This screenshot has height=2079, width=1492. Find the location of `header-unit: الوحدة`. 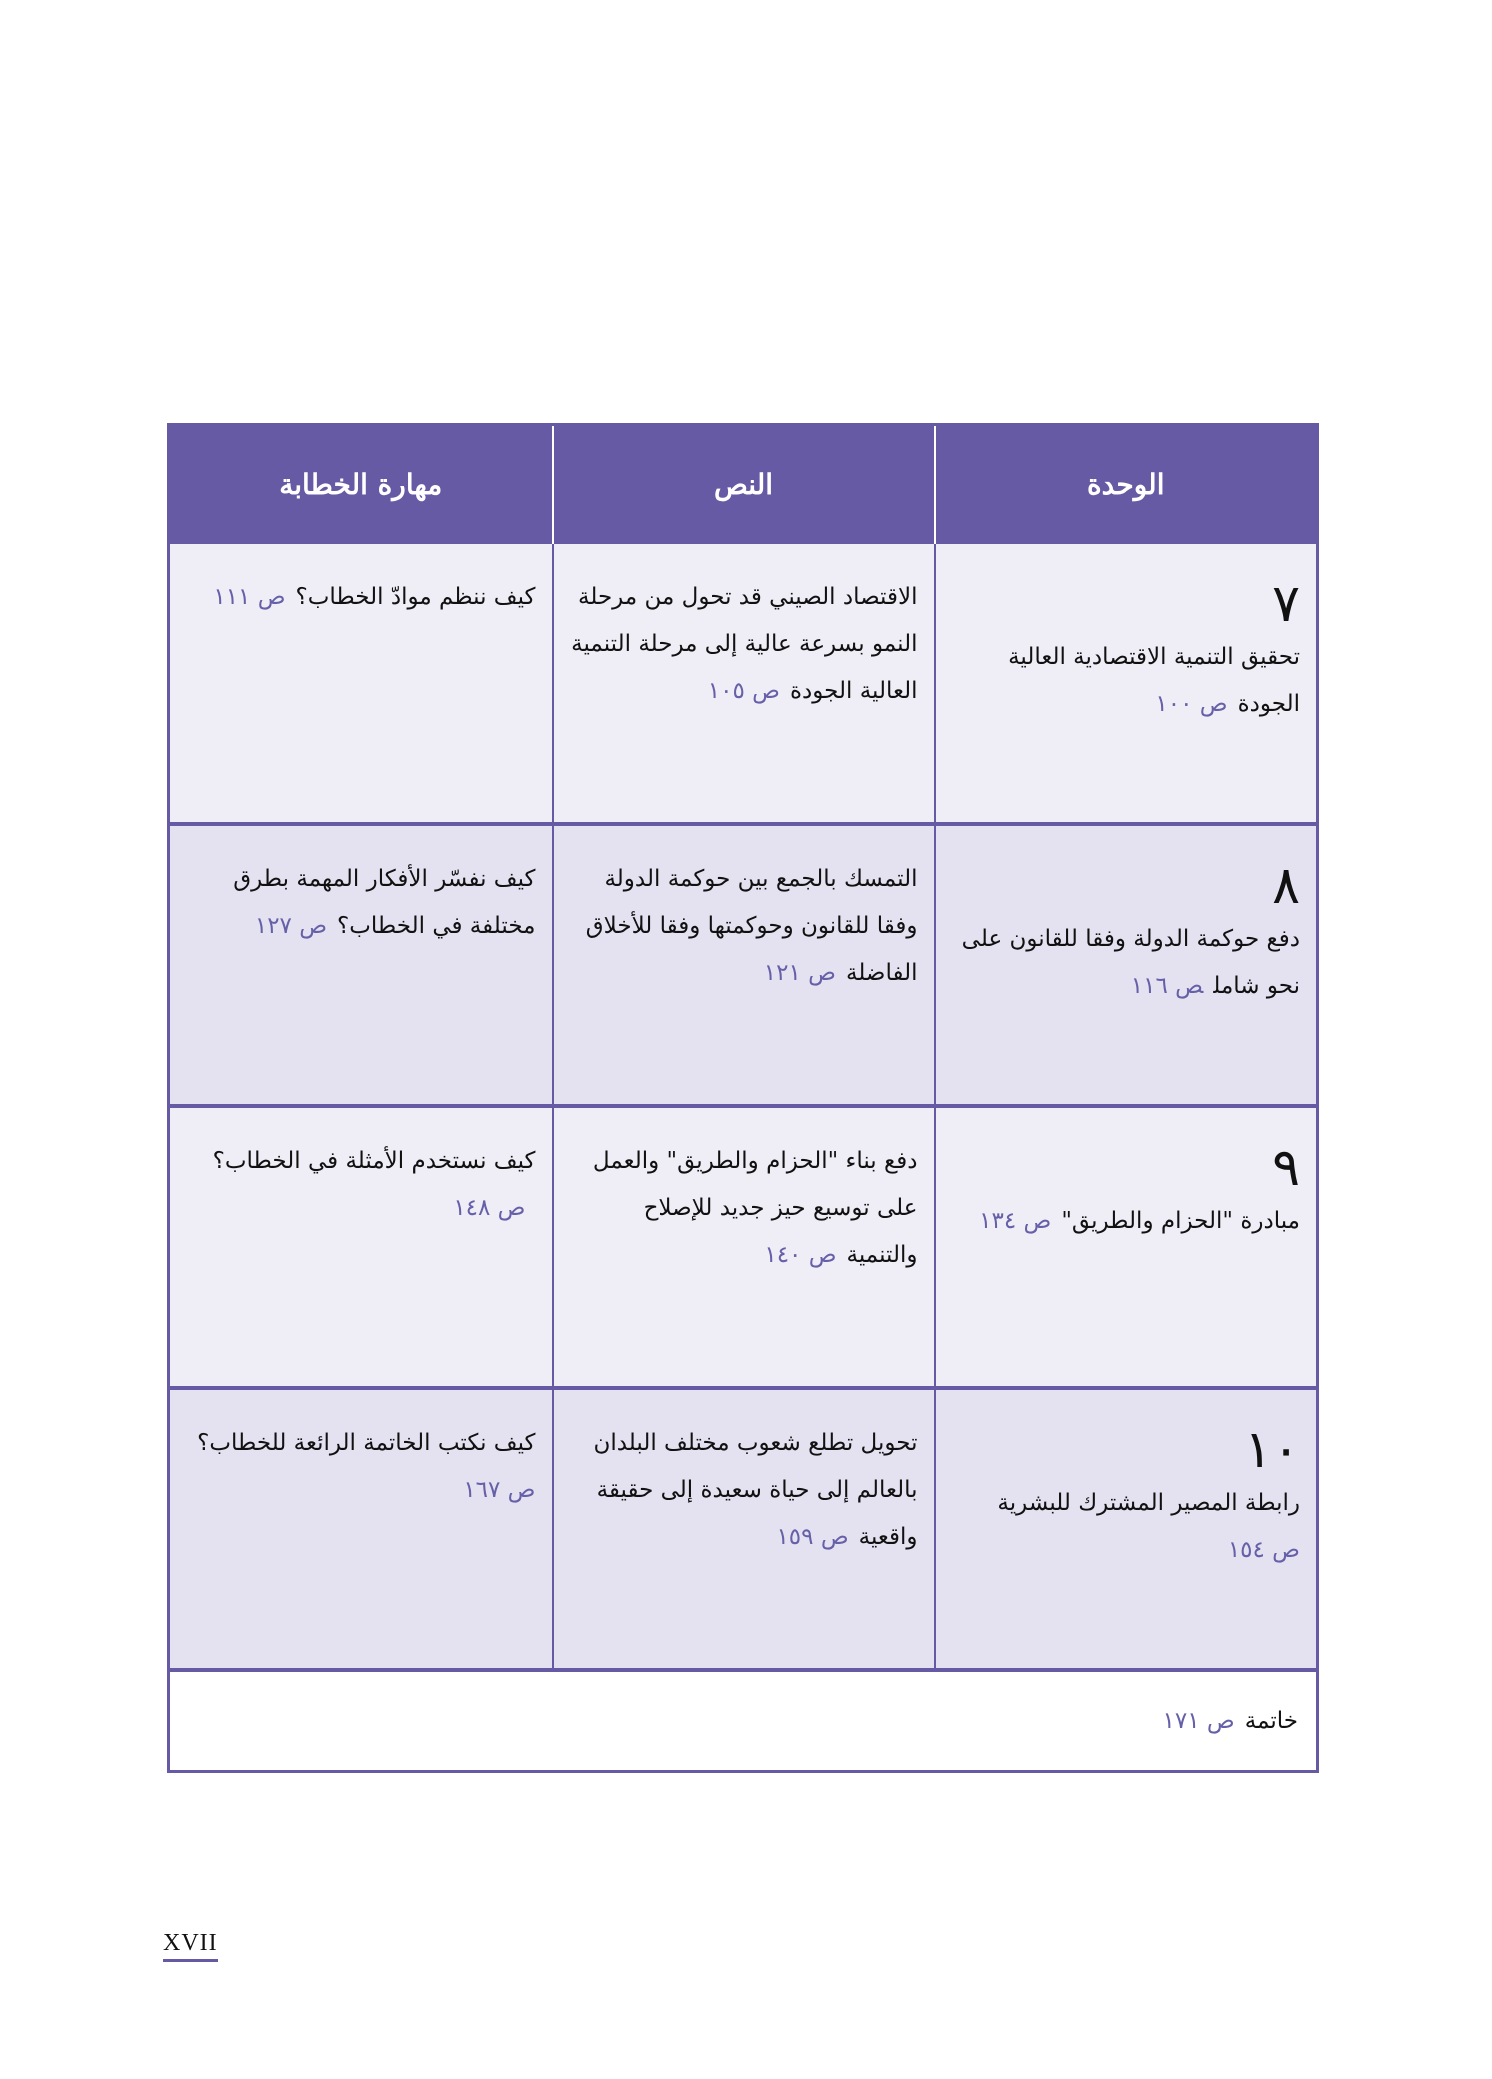

header-unit: الوحدة is located at coordinates (1125, 483).